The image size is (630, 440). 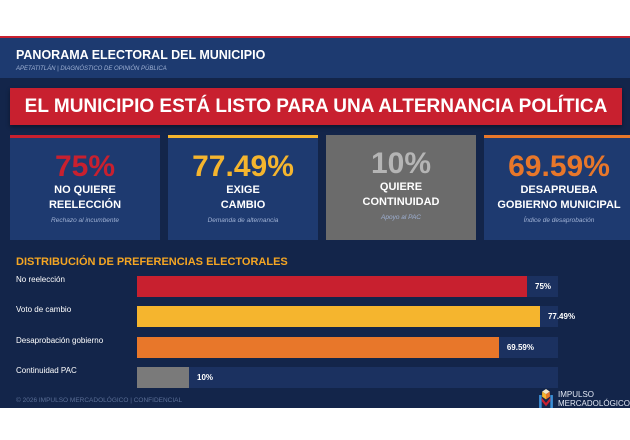 What do you see at coordinates (60, 340) in the screenshot?
I see `bar-label: Desaprobación gobierno` at bounding box center [60, 340].